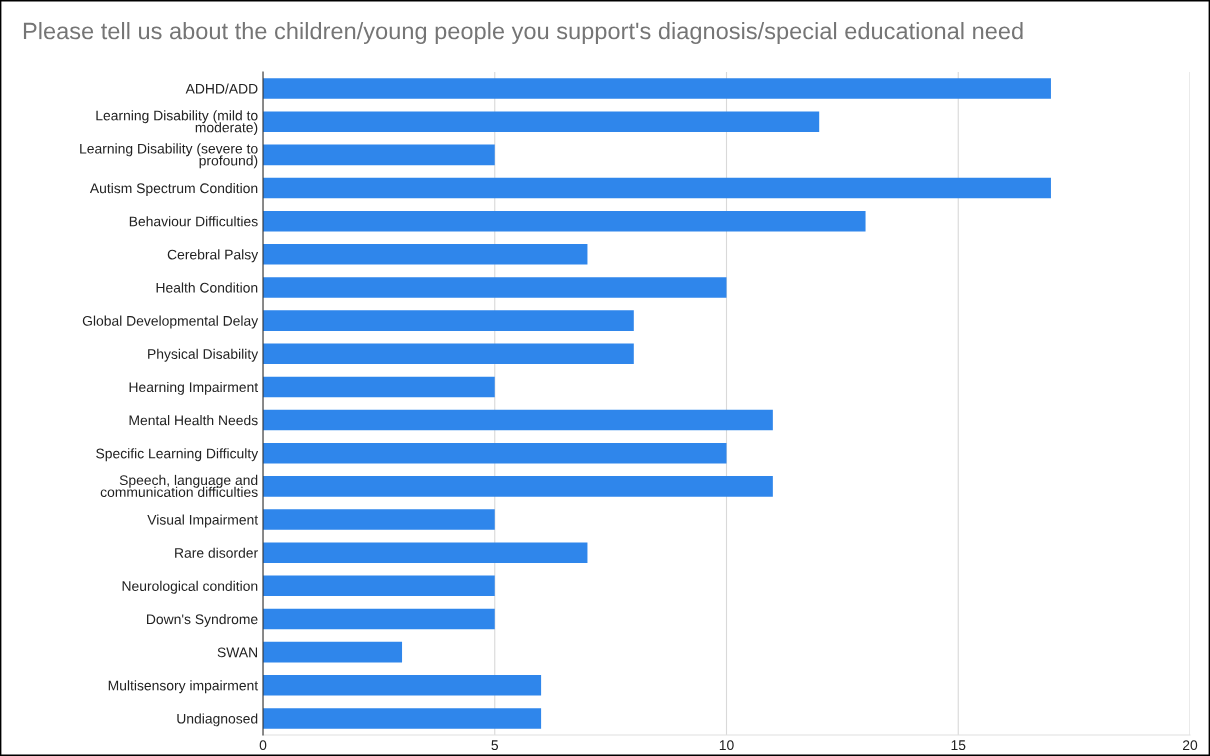  I want to click on y-tick-label: Behaviour Difficulties, so click(193, 221).